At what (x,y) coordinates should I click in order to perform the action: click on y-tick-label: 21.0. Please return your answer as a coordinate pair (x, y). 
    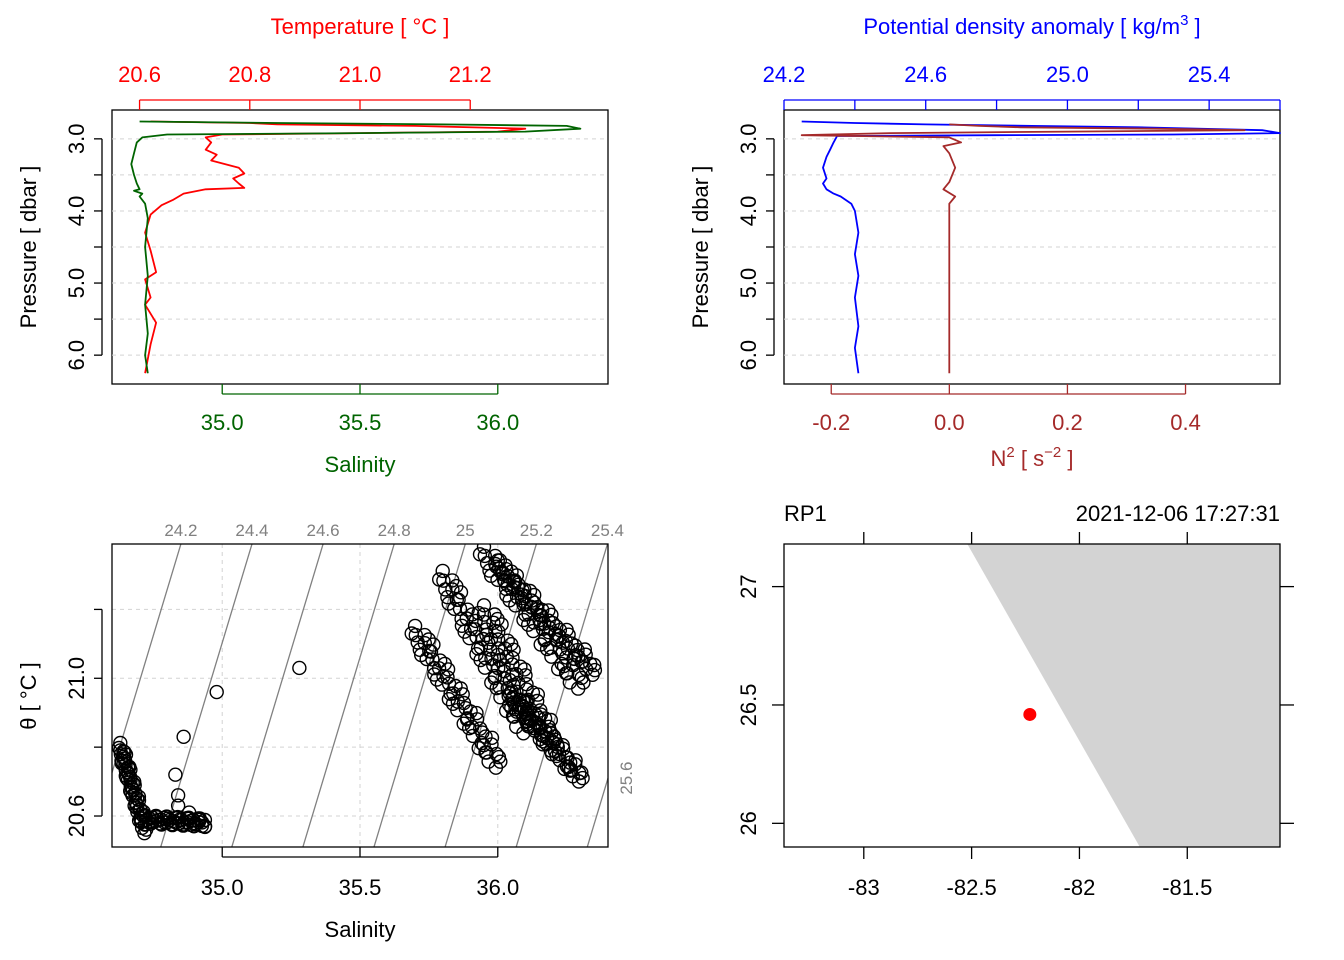
    Looking at the image, I should click on (76, 678).